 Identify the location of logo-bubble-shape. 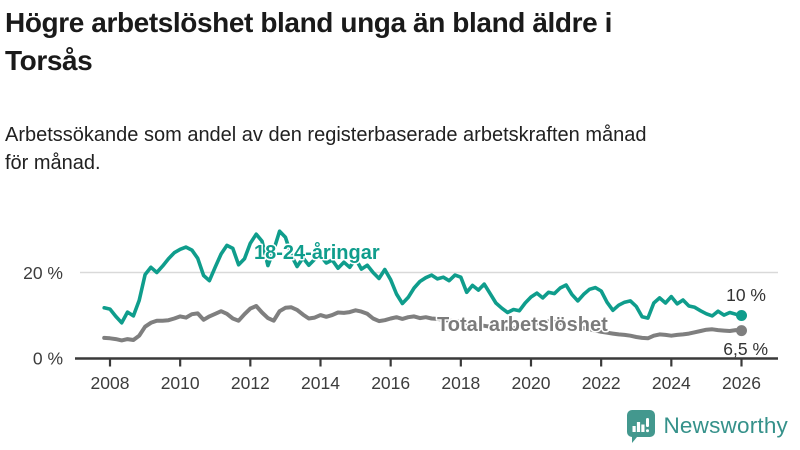
(641, 426).